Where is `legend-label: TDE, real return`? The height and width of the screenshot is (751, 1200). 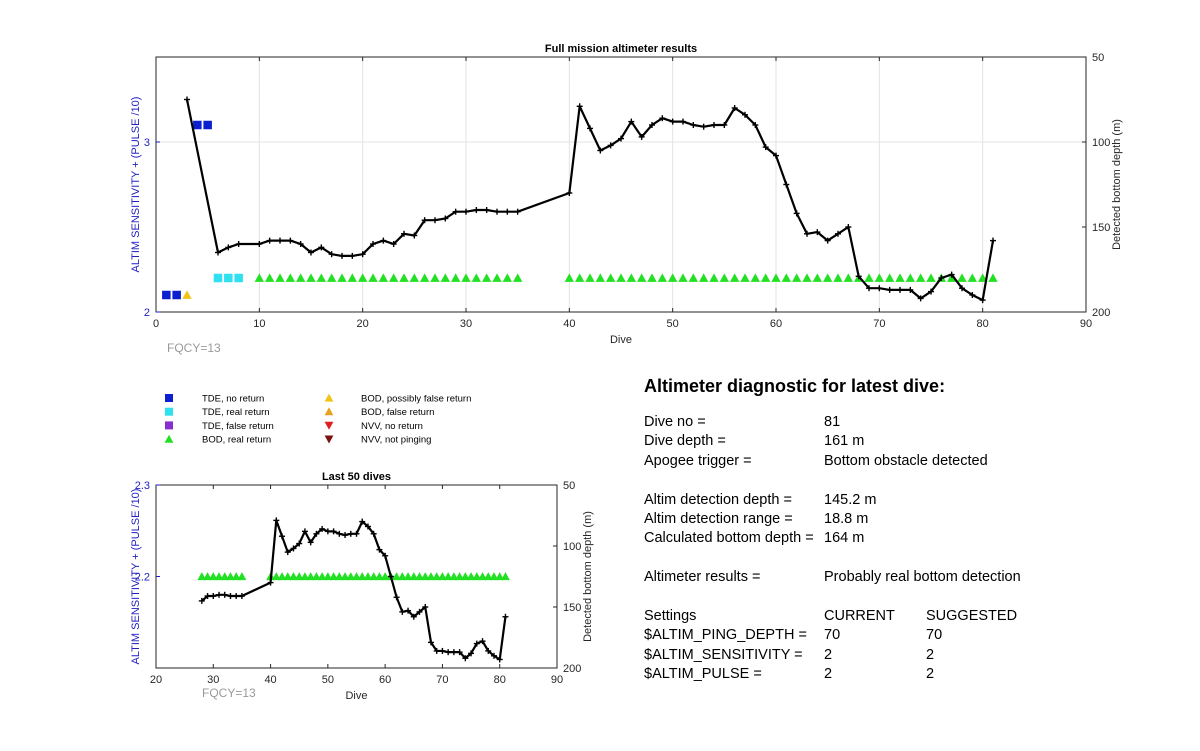 legend-label: TDE, real return is located at coordinates (236, 412).